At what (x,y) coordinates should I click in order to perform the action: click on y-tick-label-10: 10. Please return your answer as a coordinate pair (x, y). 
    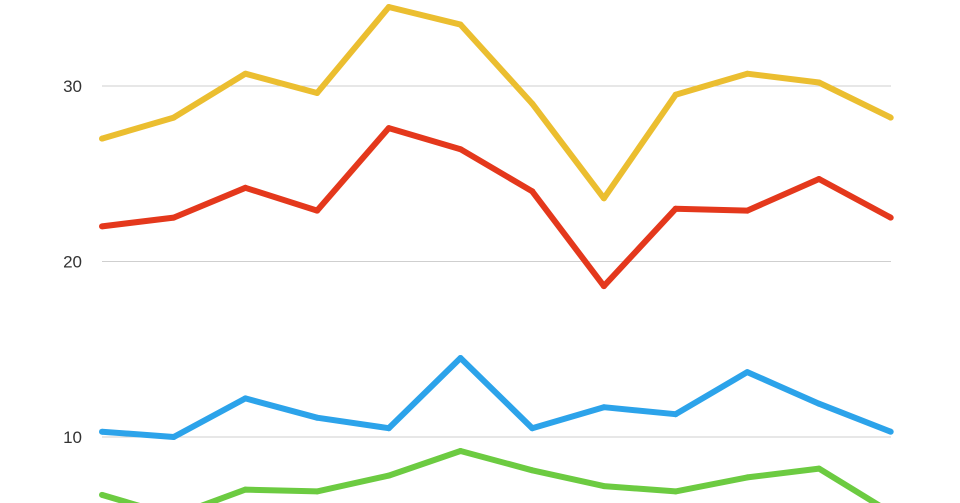
    Looking at the image, I should click on (72, 437).